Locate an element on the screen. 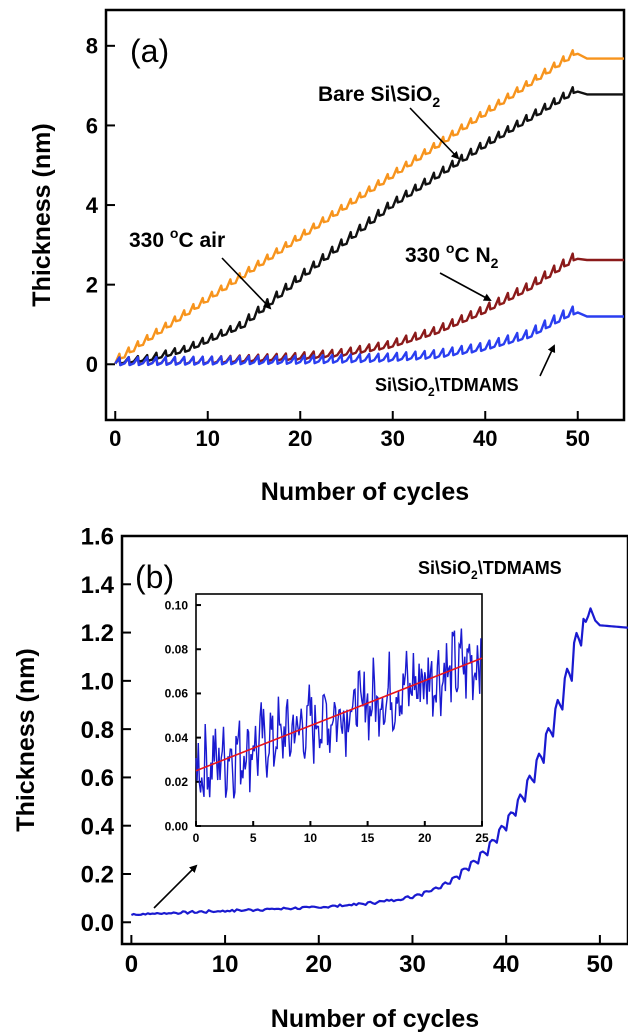 Image resolution: width=628 pixels, height=1035 pixels. series-label-b: Si\SiO2\TDMAMS is located at coordinates (490, 570).